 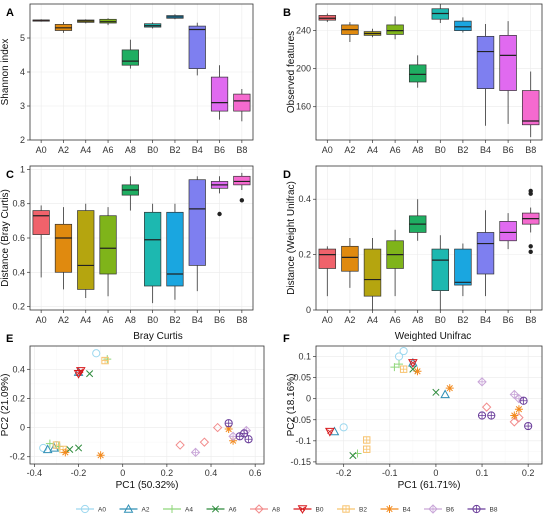 What do you see at coordinates (81, 371) in the screenshot?
I see `marker-down-triangle-cross` at bounding box center [81, 371].